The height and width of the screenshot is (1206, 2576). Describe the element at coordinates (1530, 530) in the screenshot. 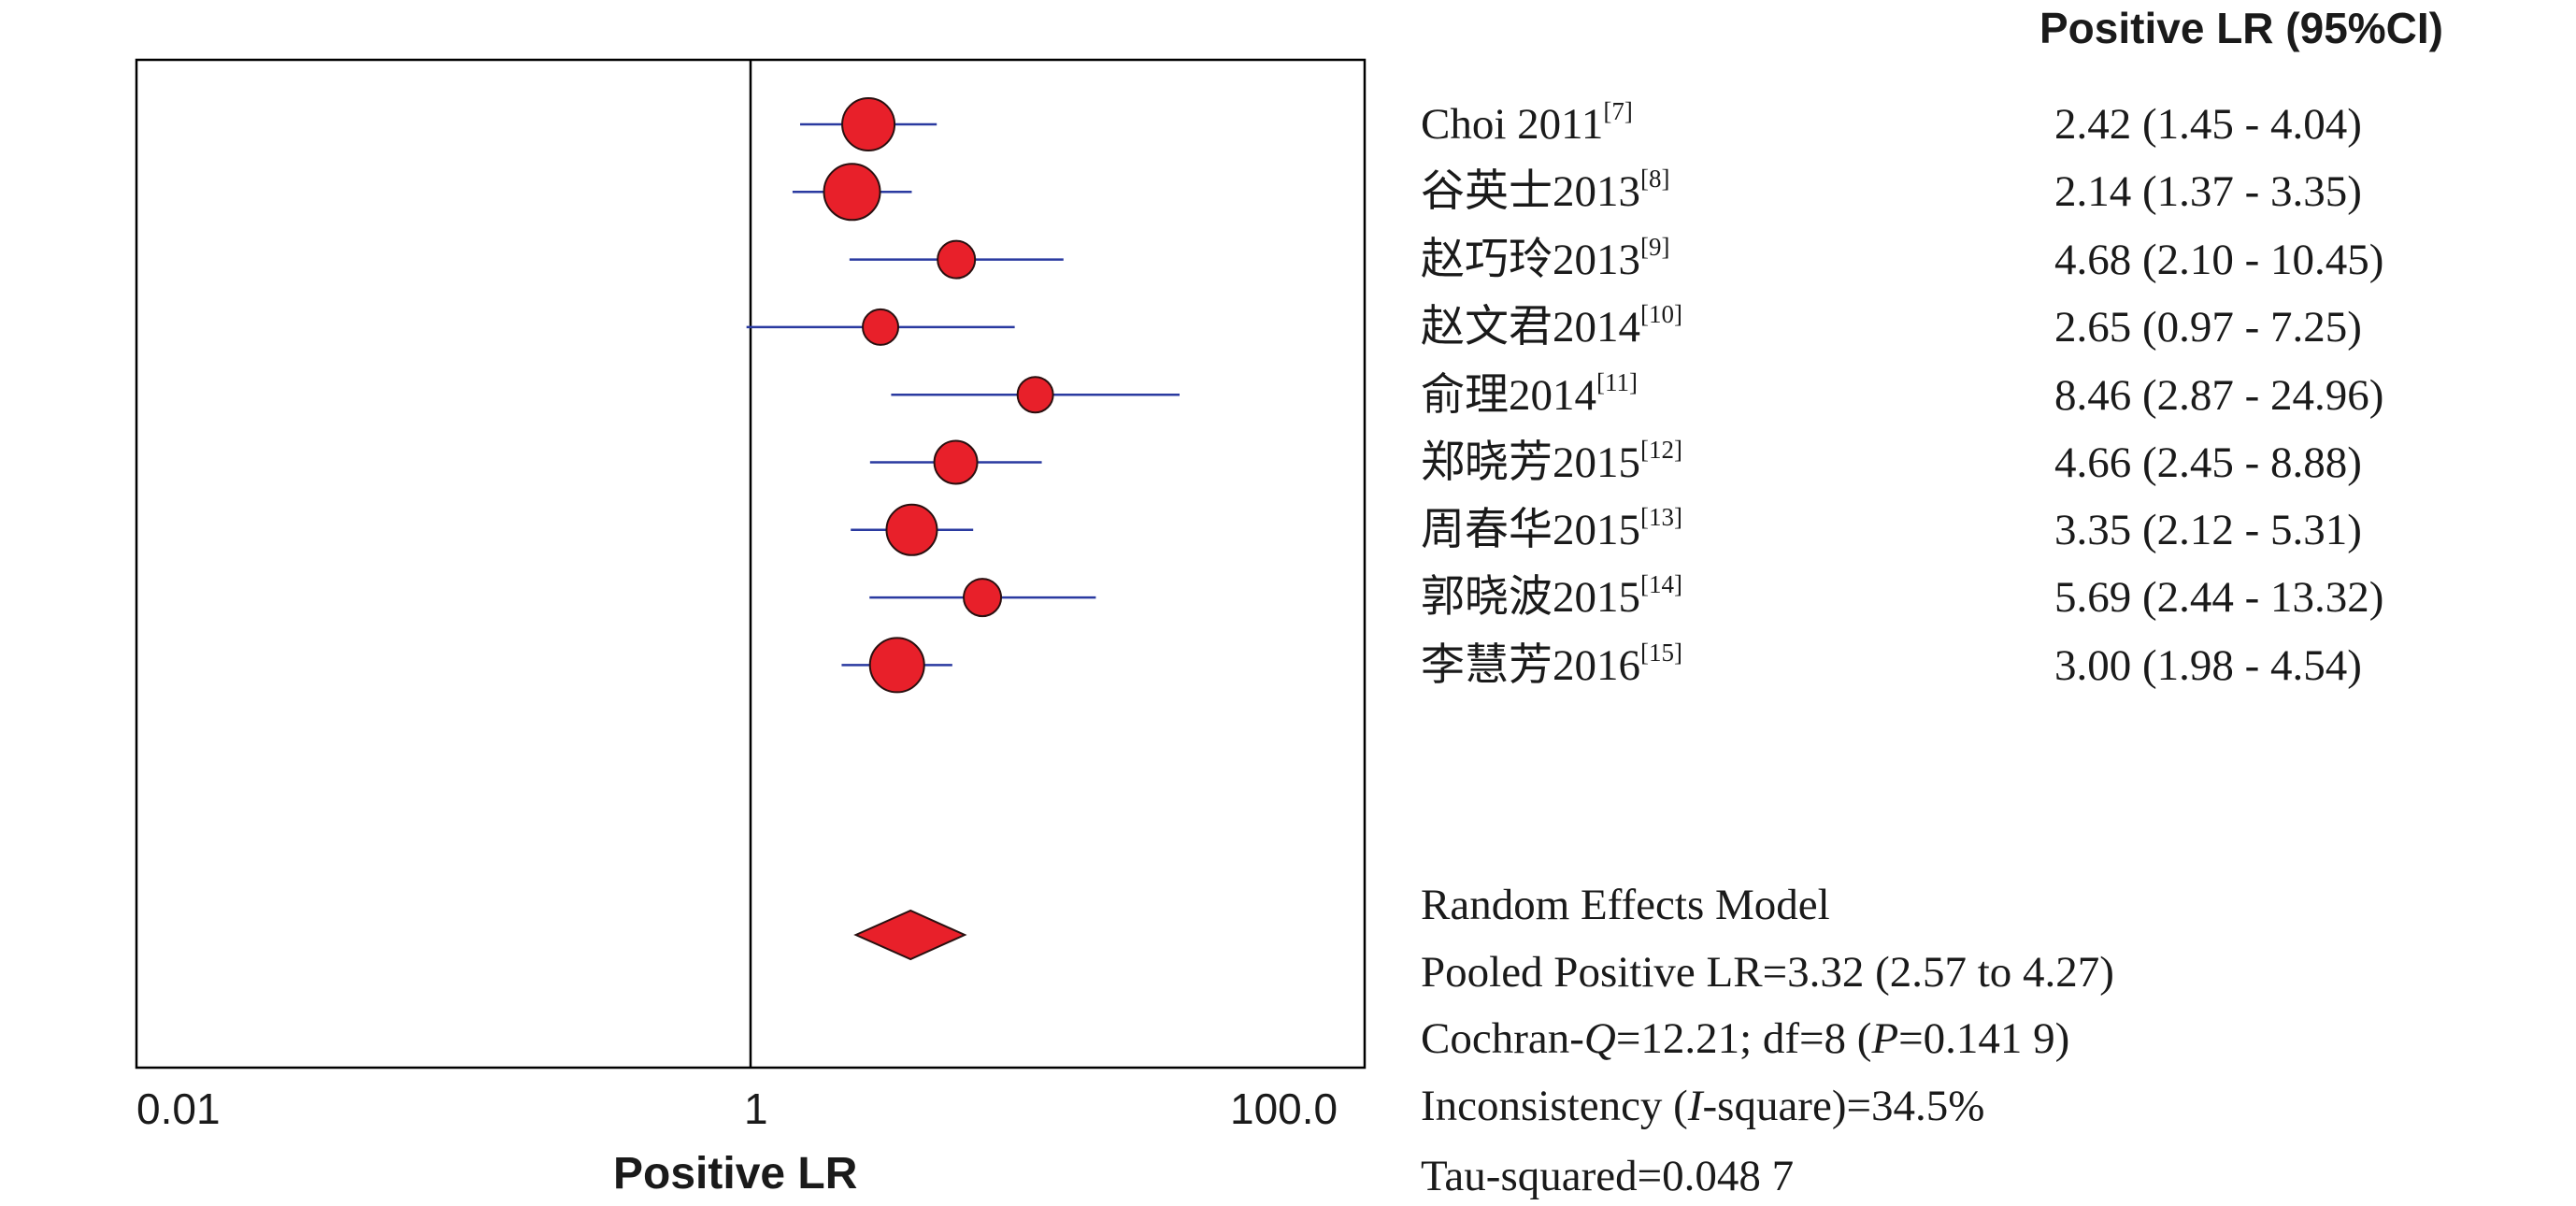

I see `study-name: 周春华2015` at that location.